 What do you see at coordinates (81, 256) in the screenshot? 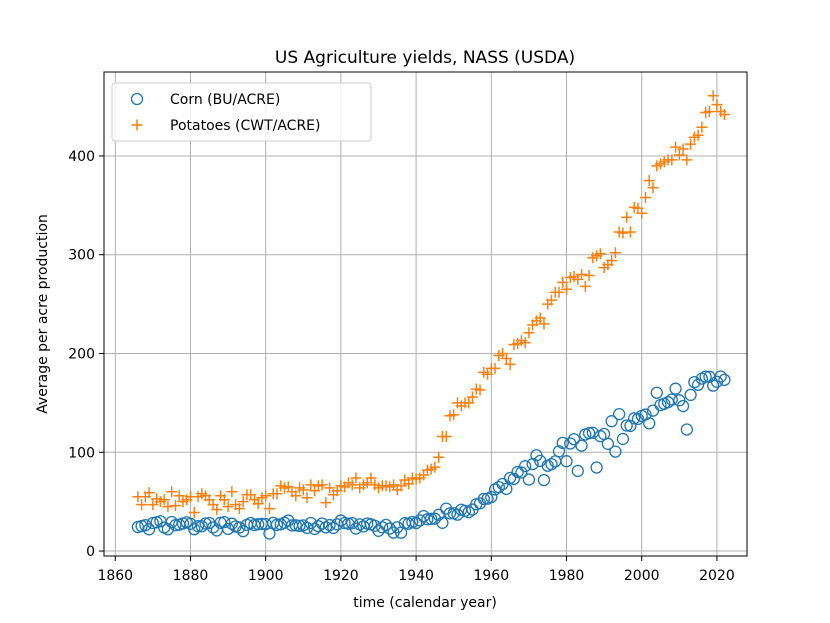
I see `y-tick-label: 300` at bounding box center [81, 256].